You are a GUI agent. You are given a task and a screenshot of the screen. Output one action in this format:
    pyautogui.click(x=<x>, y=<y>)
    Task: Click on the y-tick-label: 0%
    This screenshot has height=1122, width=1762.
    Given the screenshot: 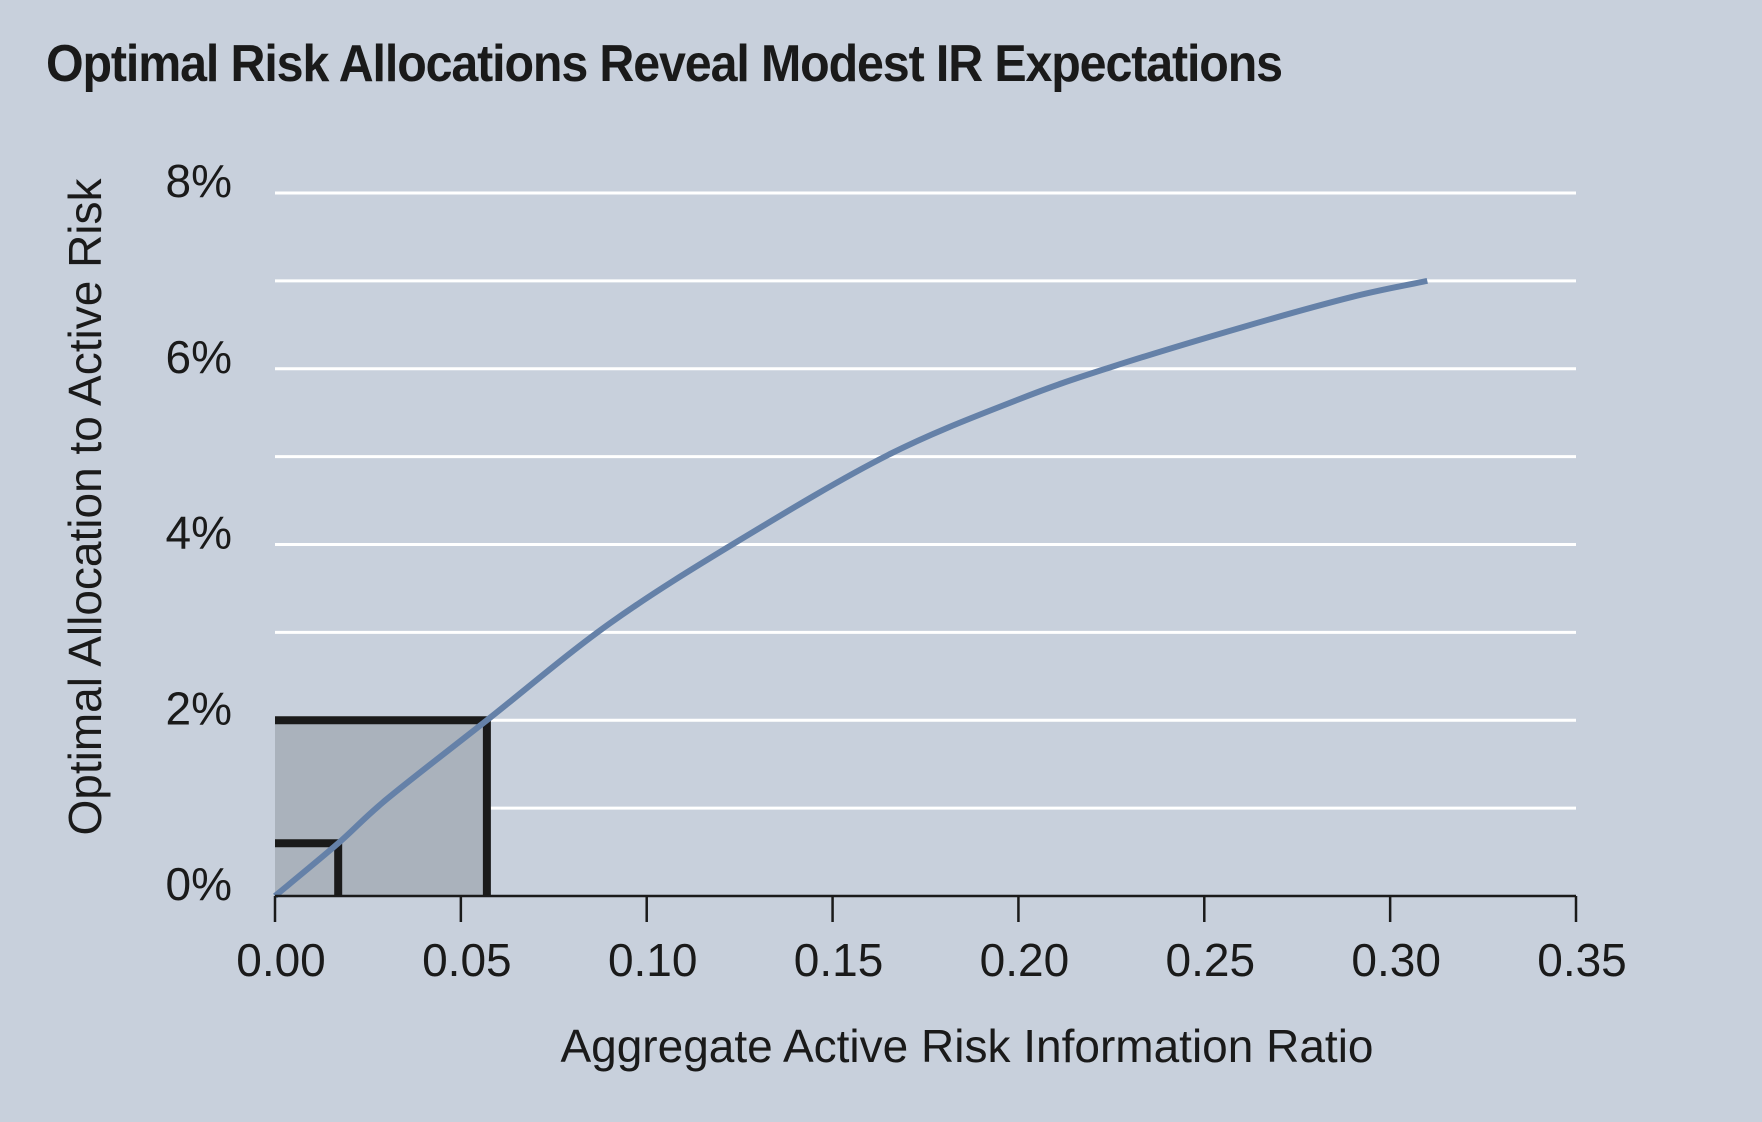 What is the action you would take?
    pyautogui.click(x=199, y=884)
    